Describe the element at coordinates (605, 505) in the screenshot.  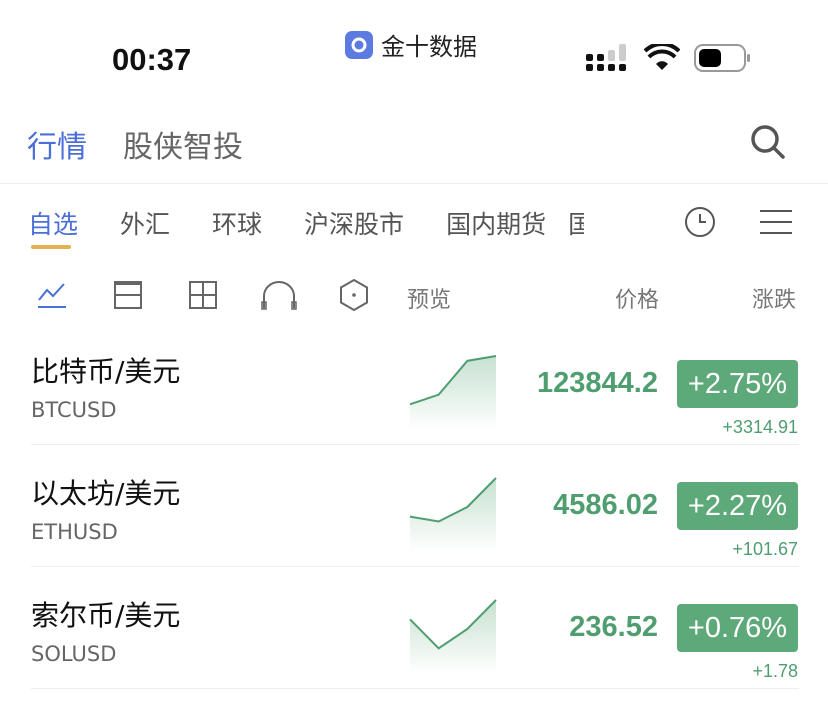
I see `quote-price: 4586.02` at that location.